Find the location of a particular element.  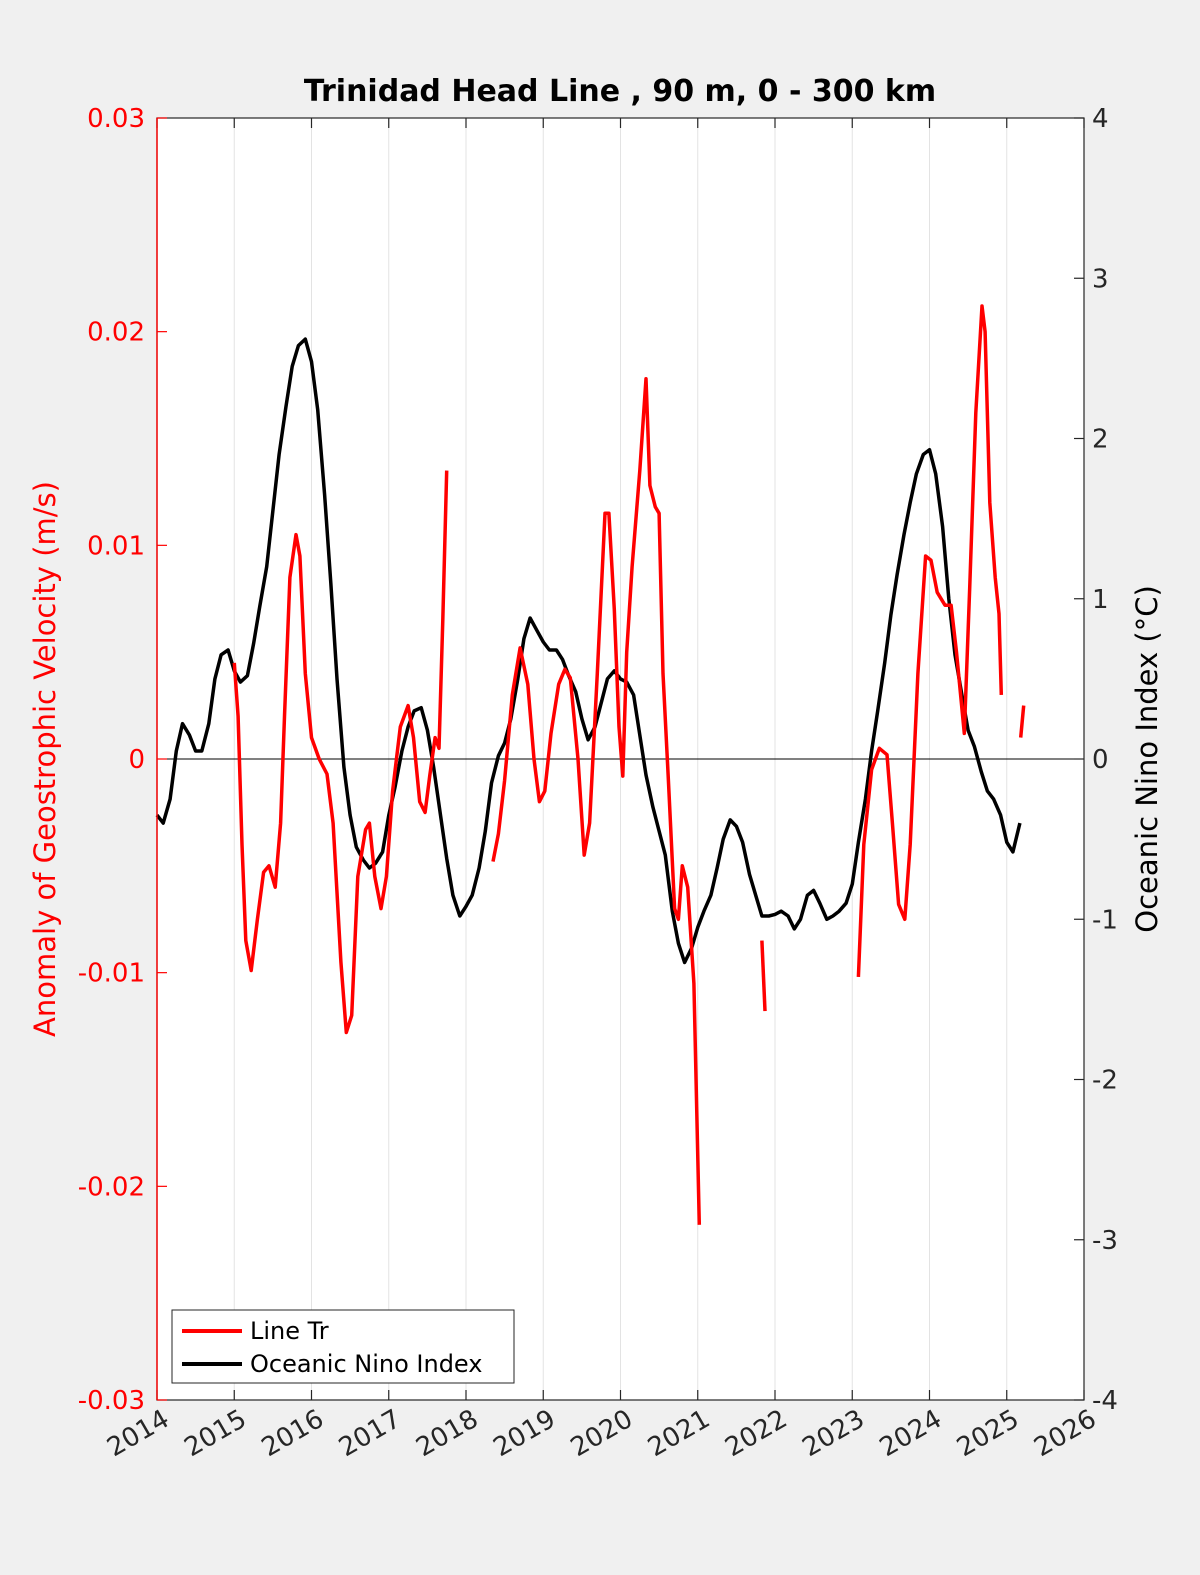

y-left-tick-label: 0.02 is located at coordinates (116, 333).